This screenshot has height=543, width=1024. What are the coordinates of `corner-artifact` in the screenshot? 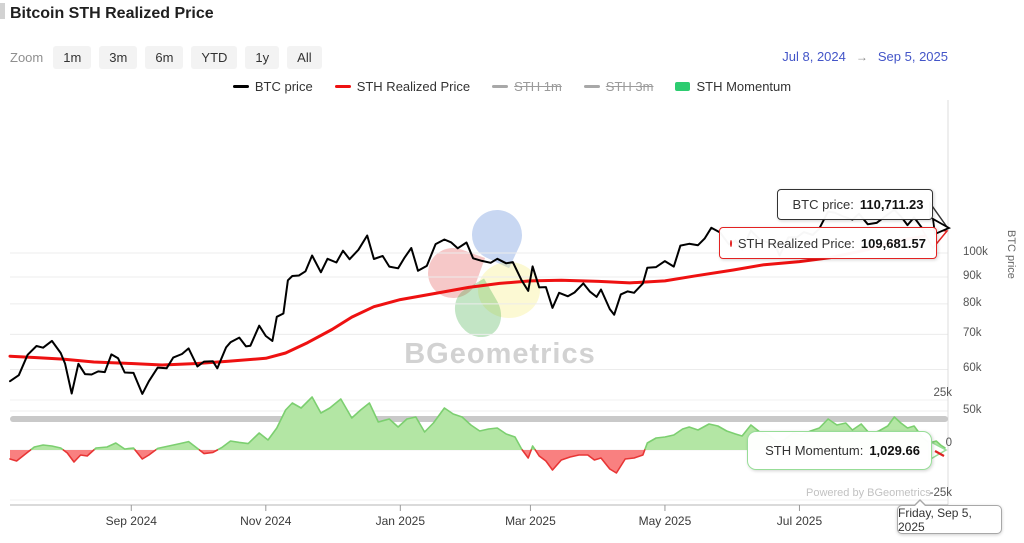 It's located at (2, 11).